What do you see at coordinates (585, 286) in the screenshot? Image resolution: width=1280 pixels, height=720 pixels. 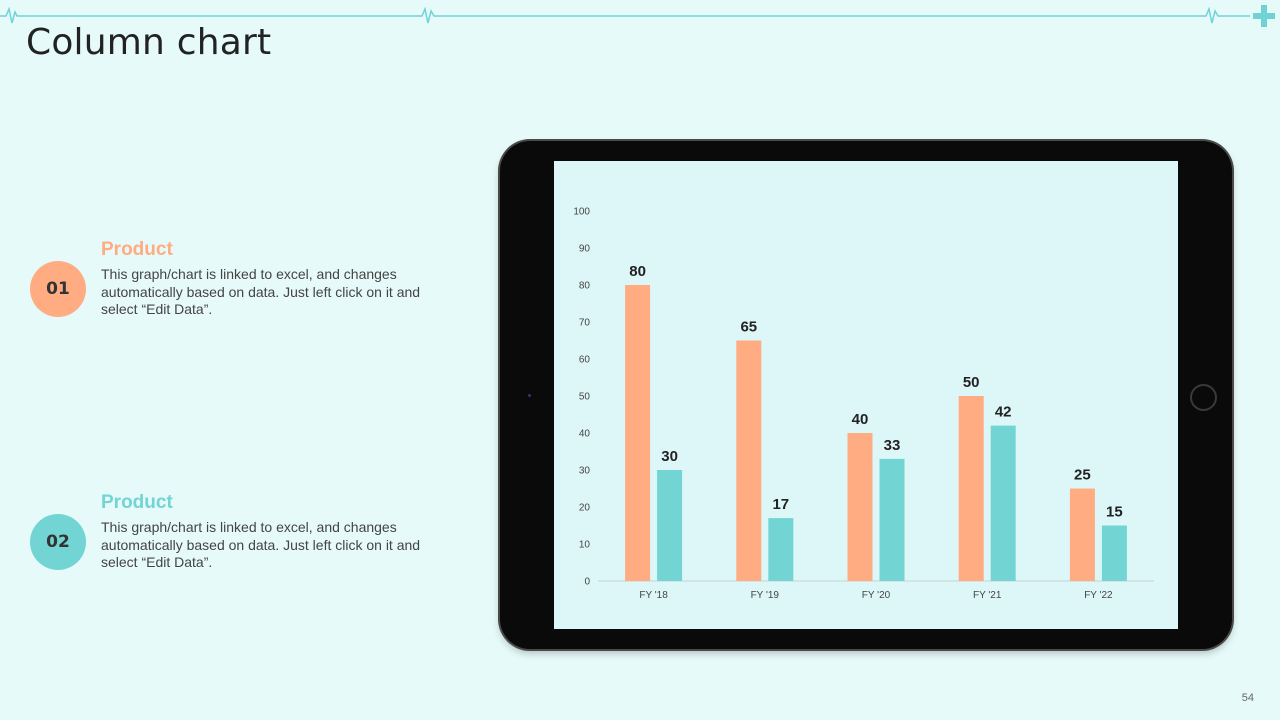 I see `y-tick-label: 80` at bounding box center [585, 286].